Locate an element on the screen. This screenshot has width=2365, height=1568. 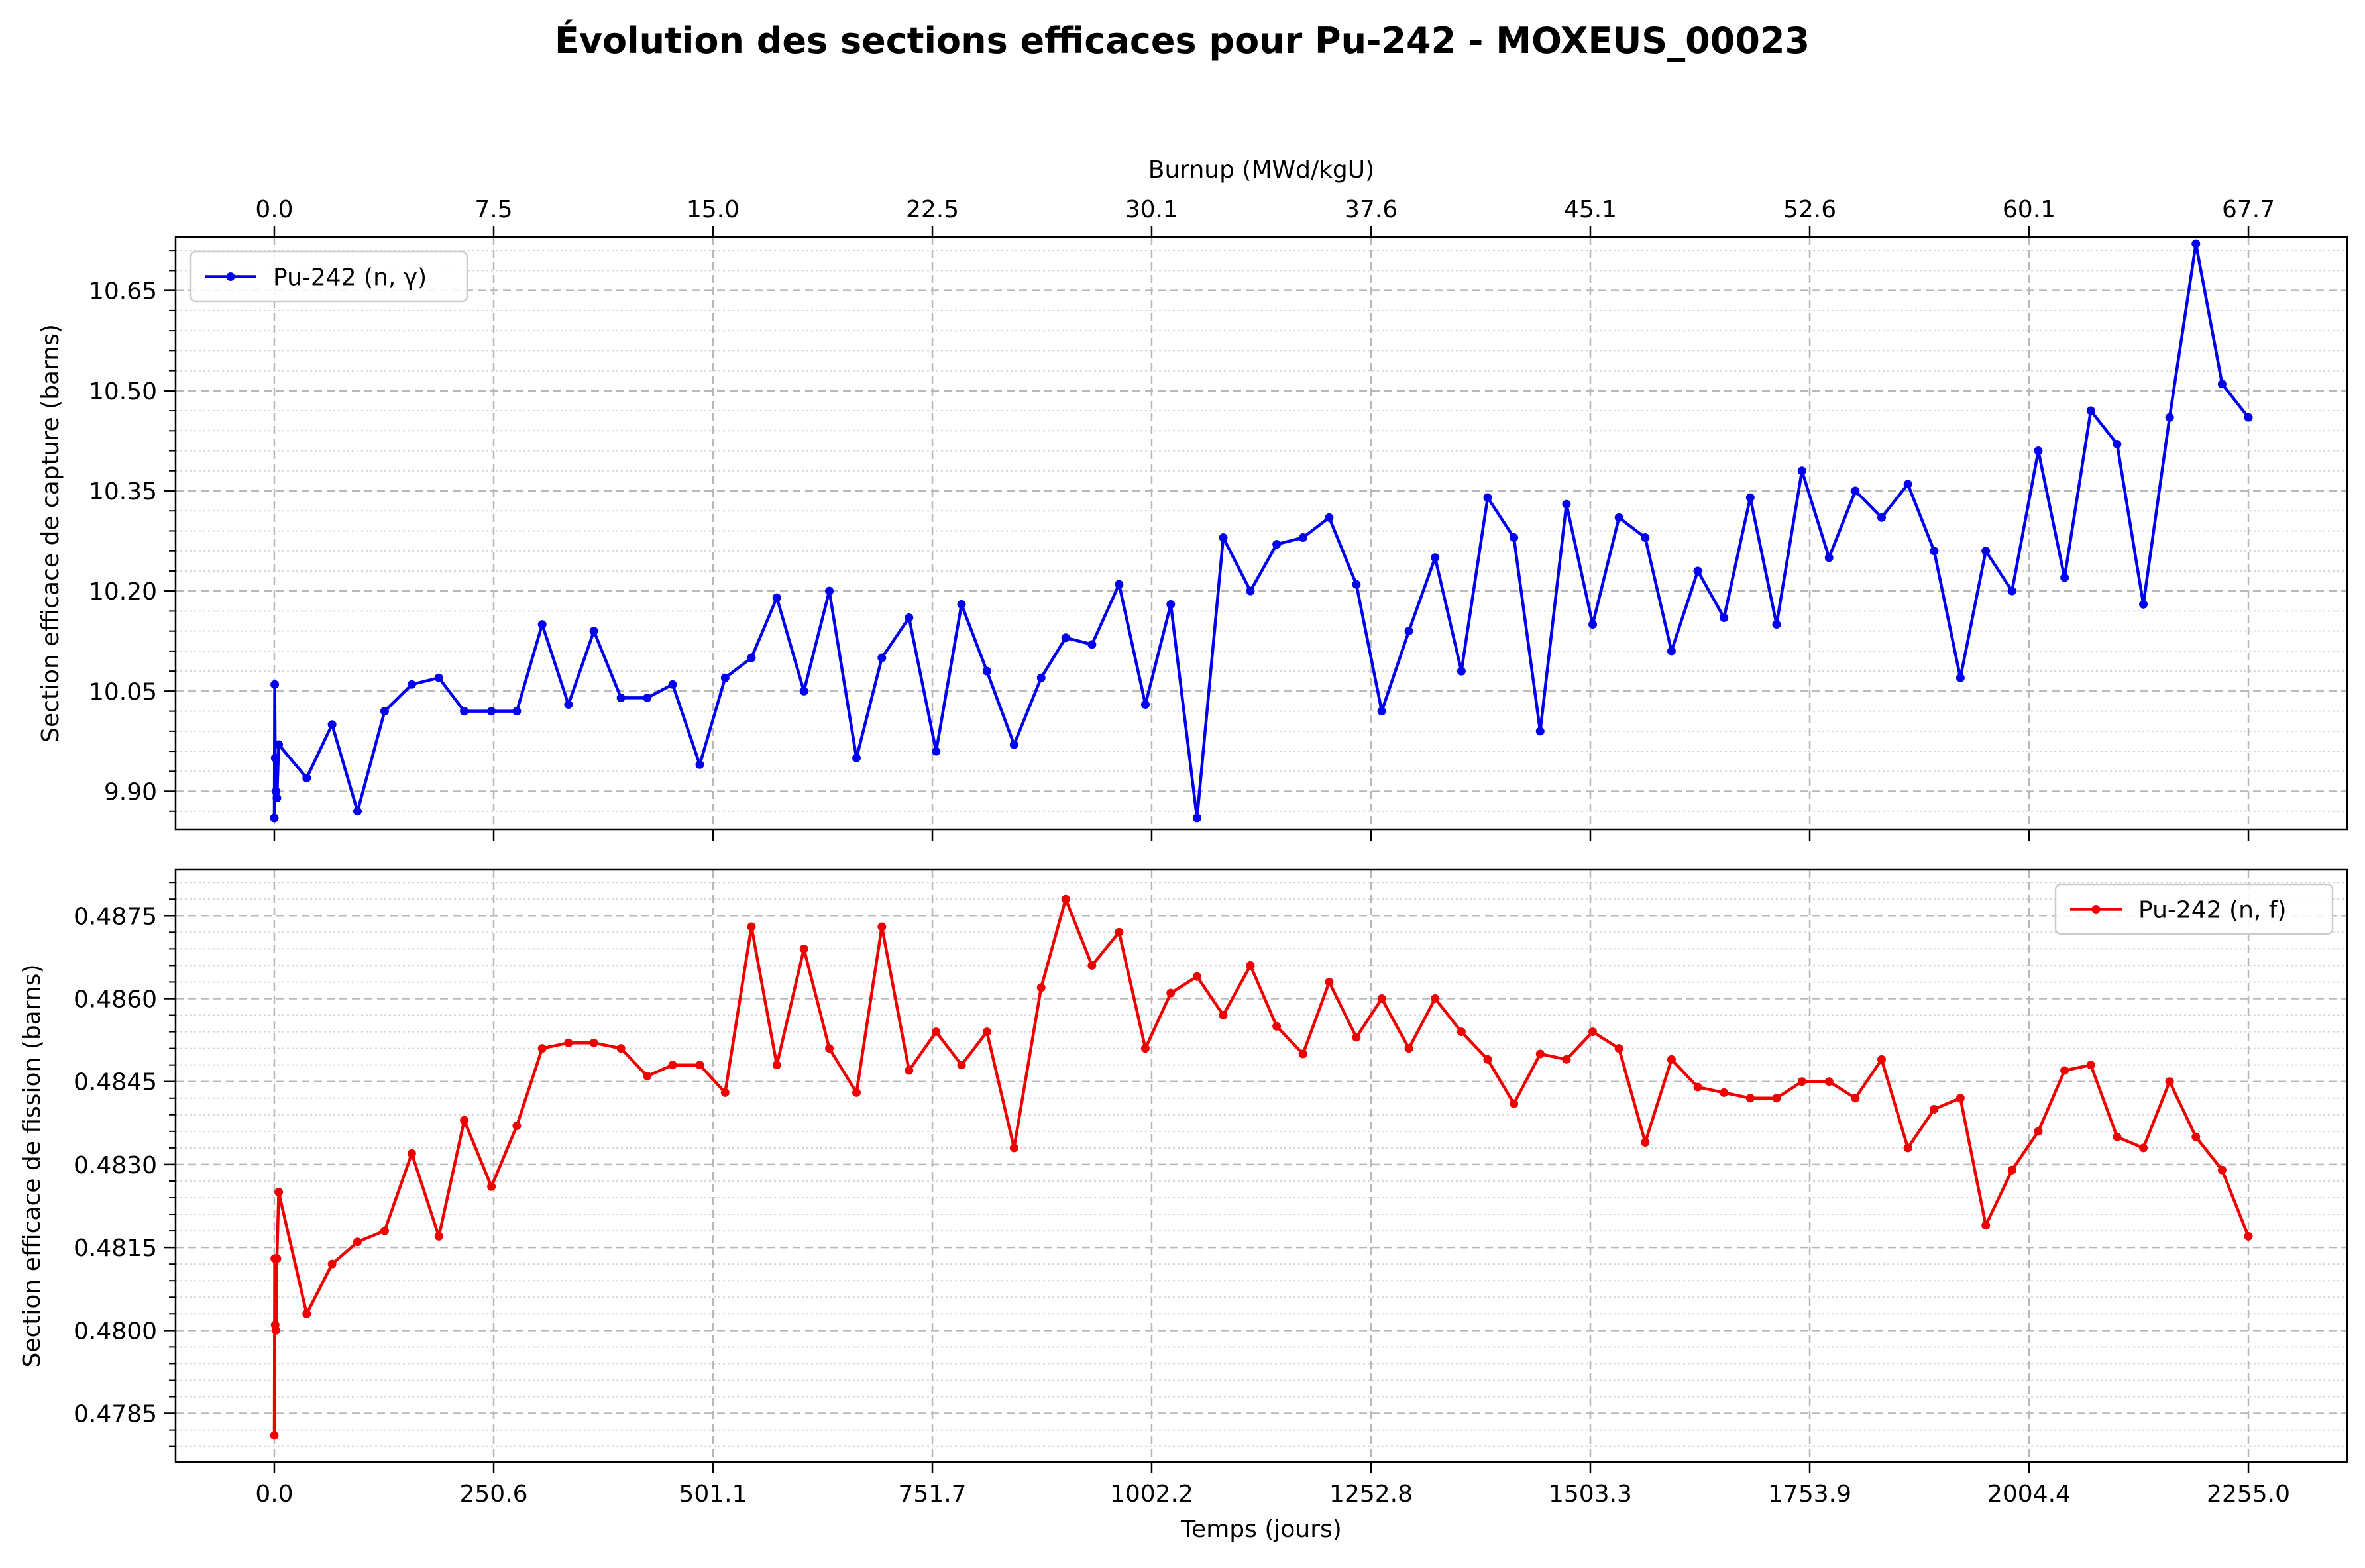
top-axis-tick-label: 15.0 is located at coordinates (713, 209).